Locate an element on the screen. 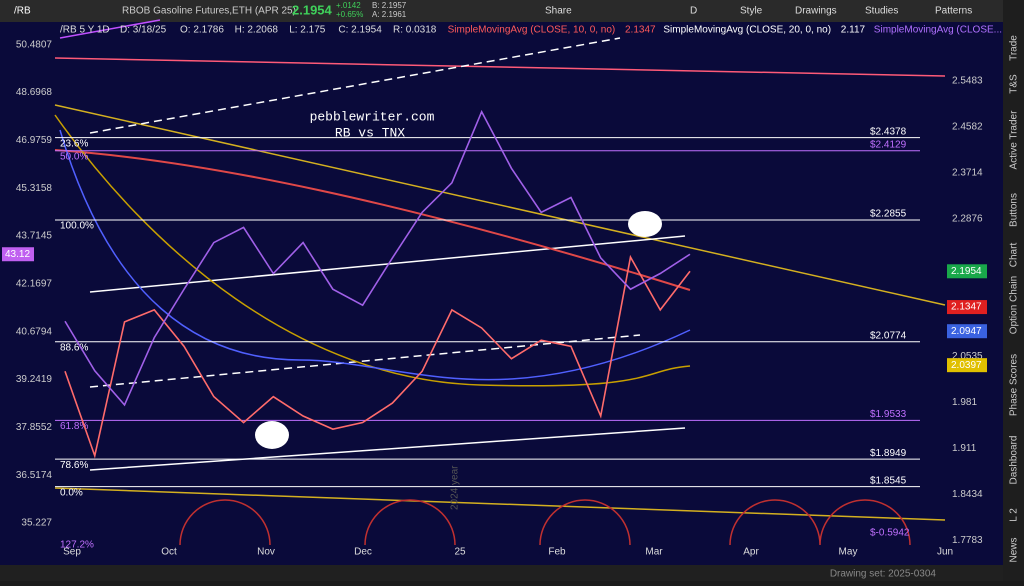 This screenshot has height=586, width=1024. fib-price: $2.0774 is located at coordinates (888, 335).